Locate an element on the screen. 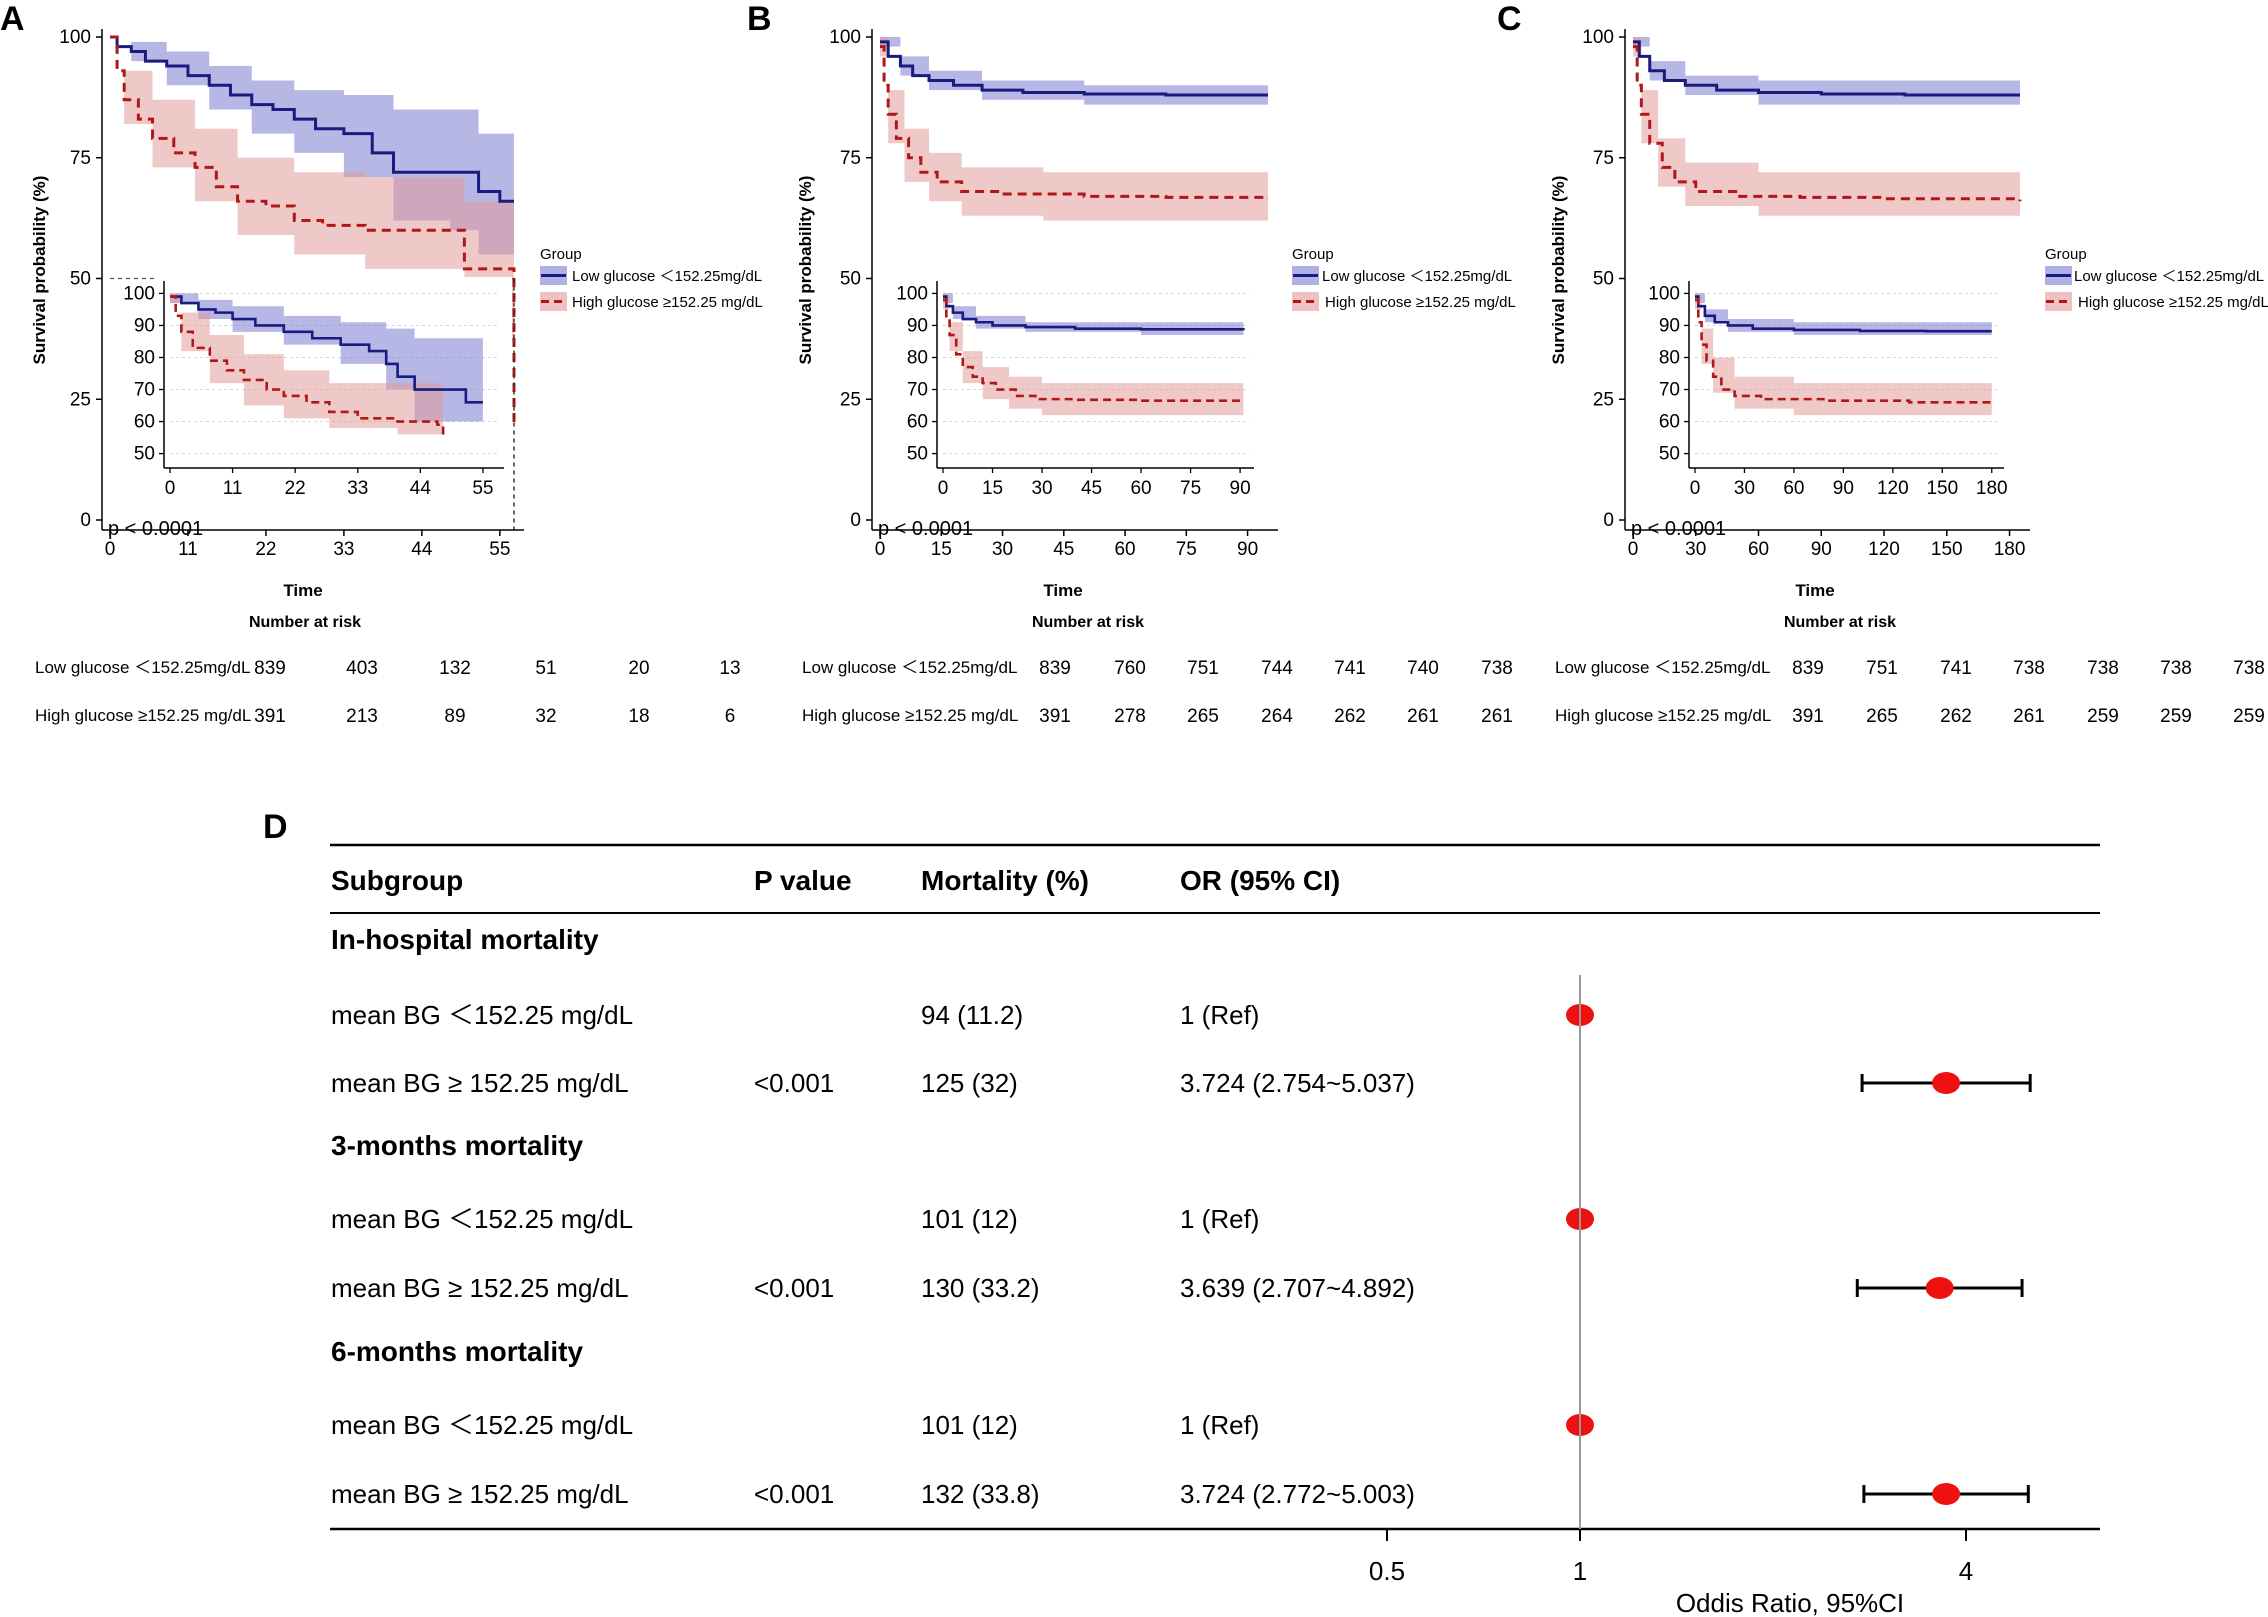 The height and width of the screenshot is (1617, 2268). risk-count-low: 751 is located at coordinates (1203, 668).